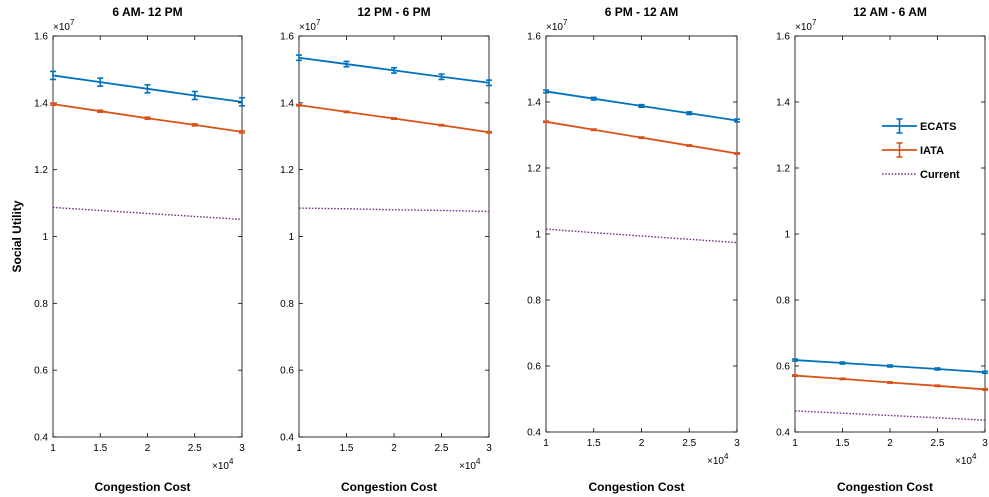  I want to click on chart-title: 6 AM- 12 PM, so click(147, 12).